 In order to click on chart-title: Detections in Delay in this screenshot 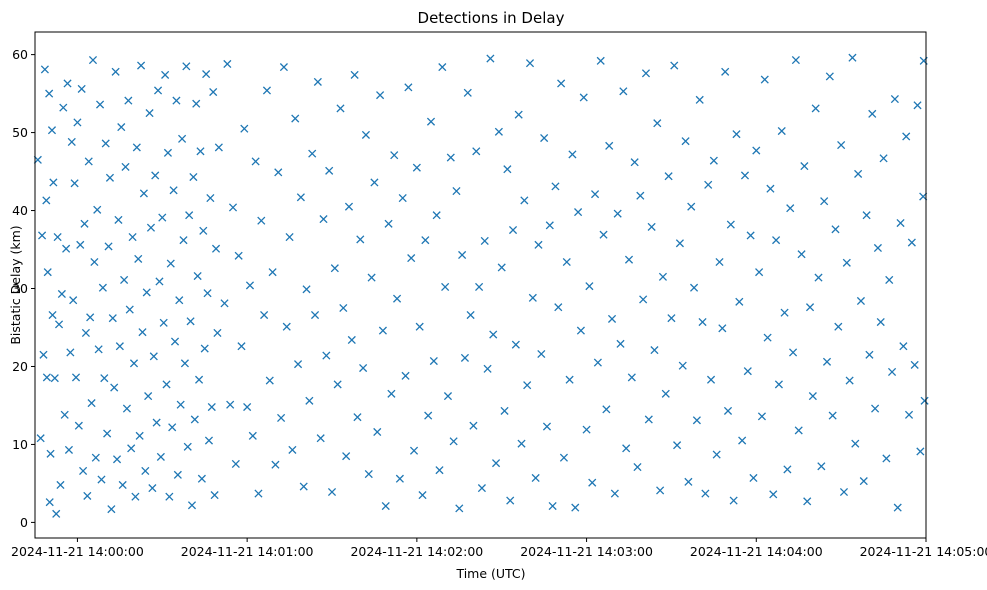, I will do `click(491, 18)`.